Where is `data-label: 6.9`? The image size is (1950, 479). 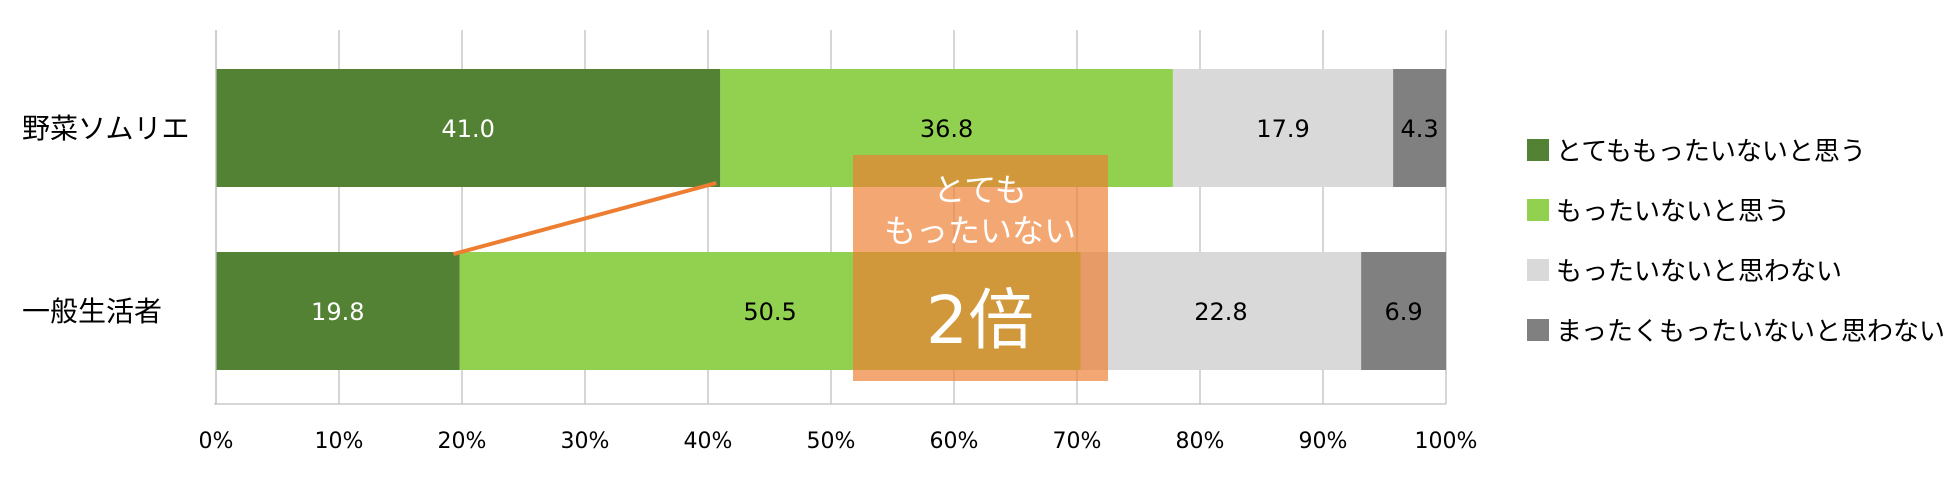
data-label: 6.9 is located at coordinates (1403, 312).